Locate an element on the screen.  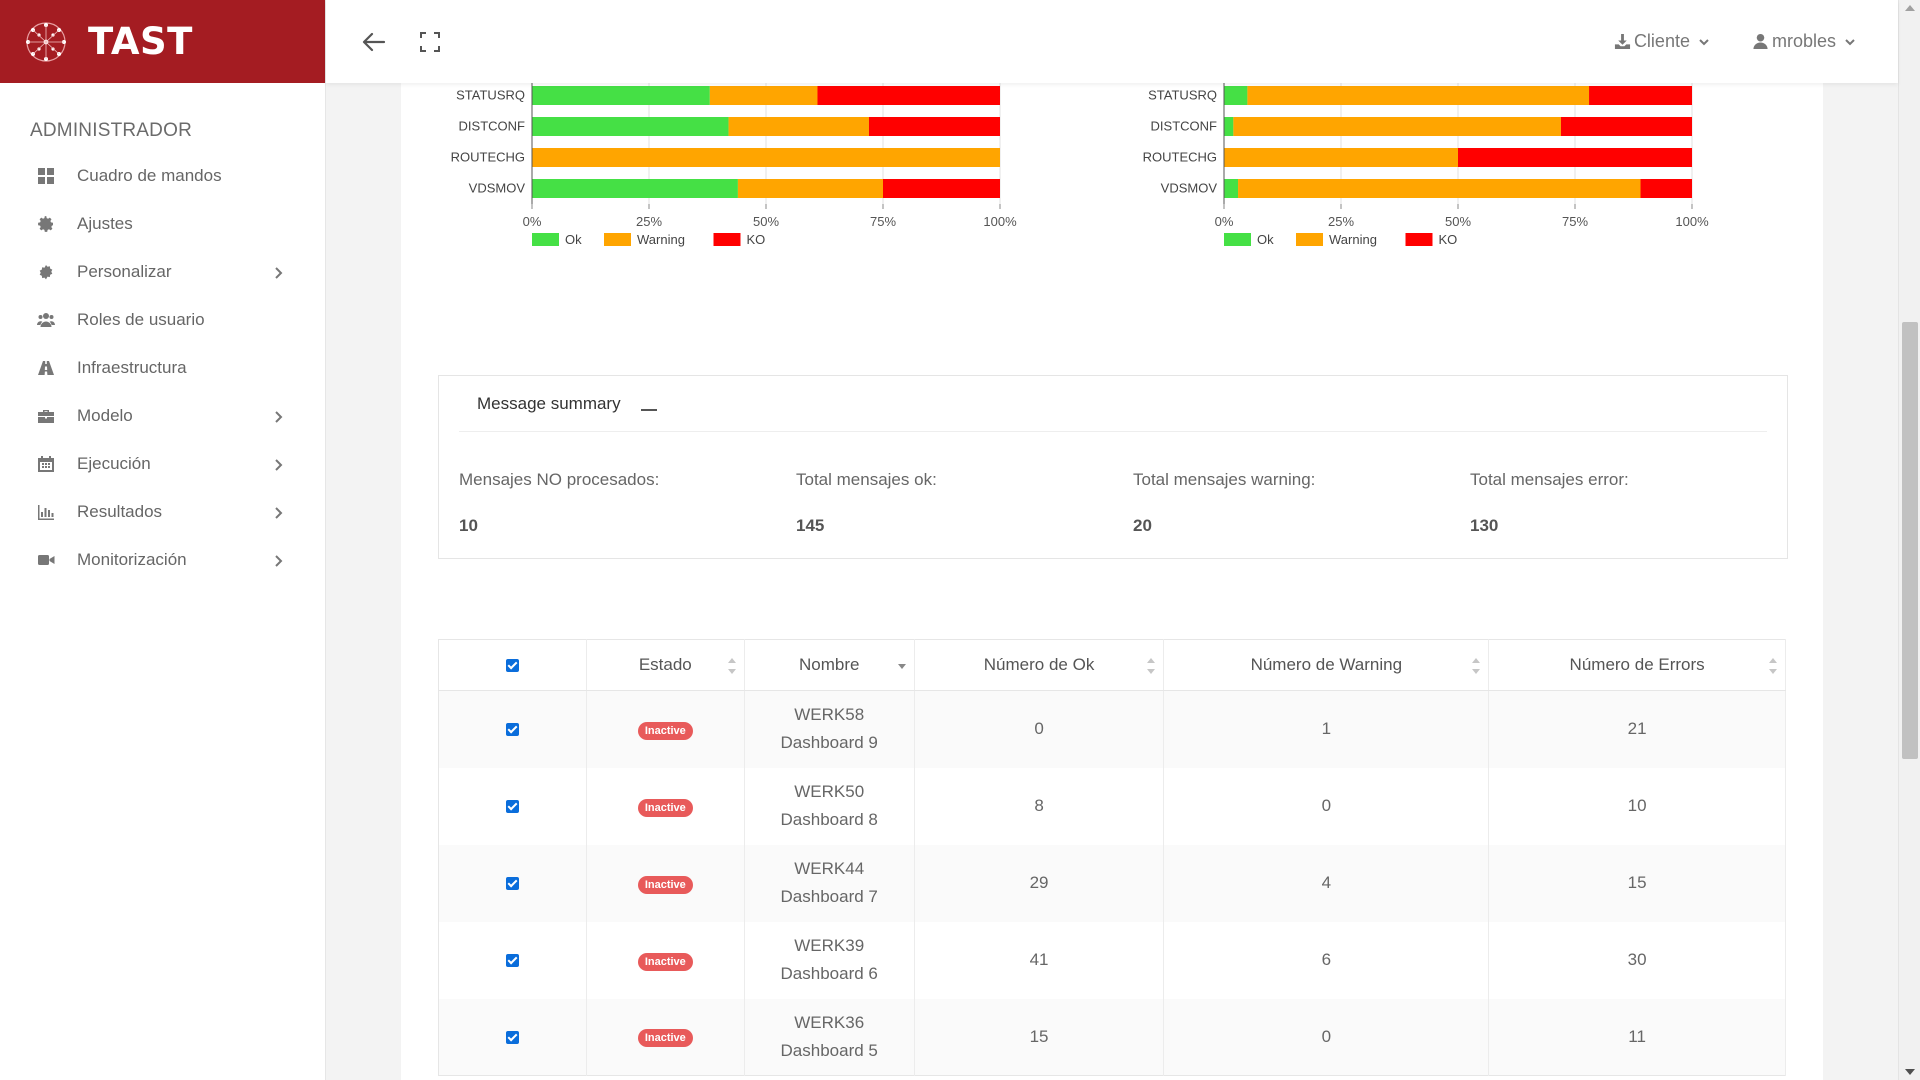
select-all-header is located at coordinates (512, 665).